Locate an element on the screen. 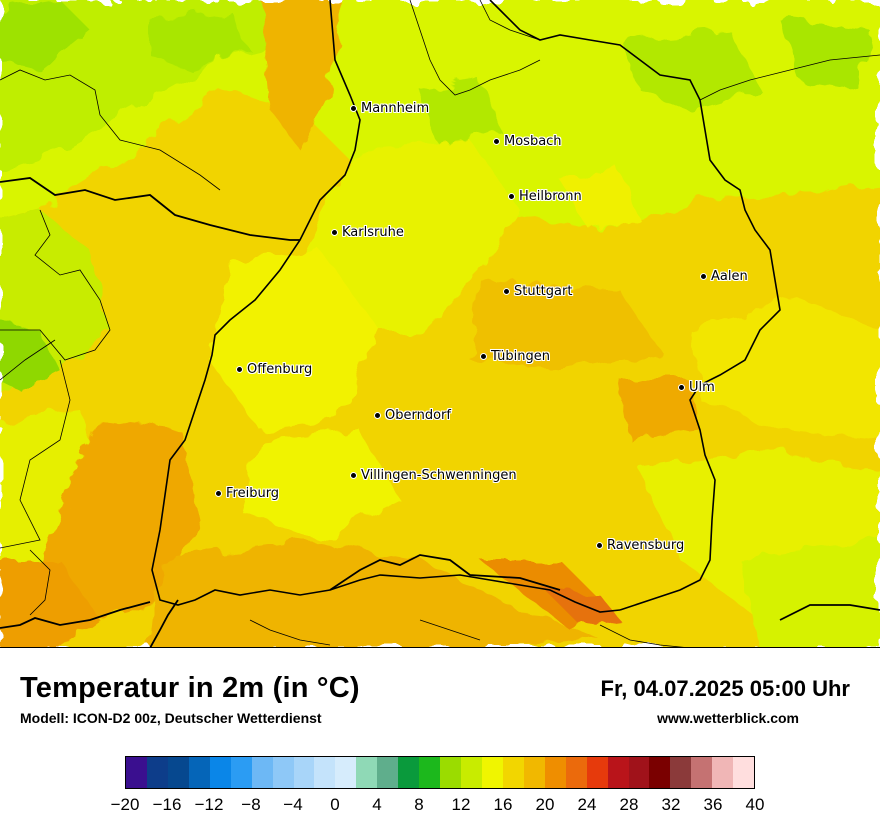 The height and width of the screenshot is (830, 880). legend-tick-label: −16 is located at coordinates (167, 804).